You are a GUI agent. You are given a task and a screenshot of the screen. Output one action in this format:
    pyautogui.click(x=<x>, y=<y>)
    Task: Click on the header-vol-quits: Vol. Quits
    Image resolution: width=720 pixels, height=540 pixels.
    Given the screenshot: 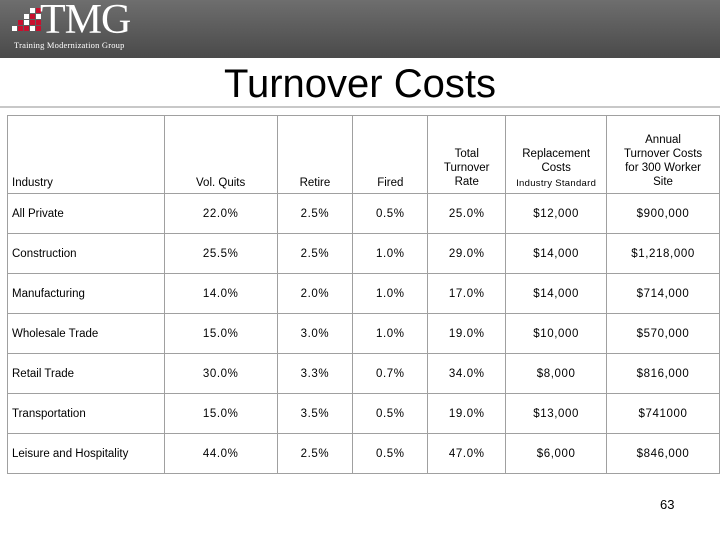 What is the action you would take?
    pyautogui.click(x=220, y=154)
    